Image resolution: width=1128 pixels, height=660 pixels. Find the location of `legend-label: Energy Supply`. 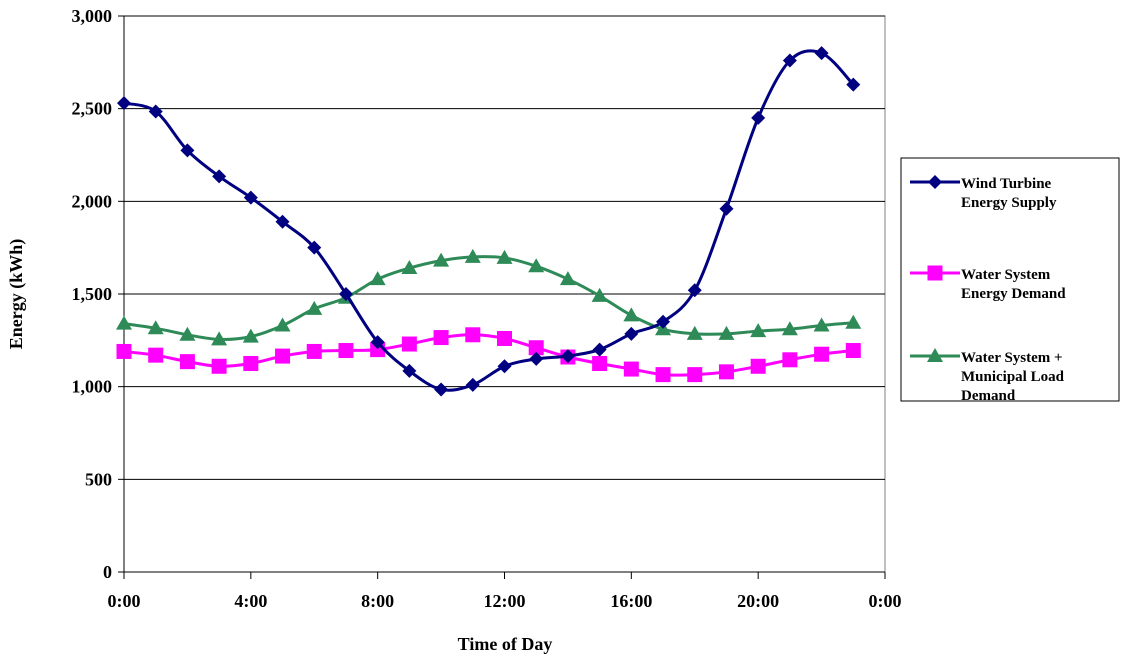

legend-label: Energy Supply is located at coordinates (1009, 203).